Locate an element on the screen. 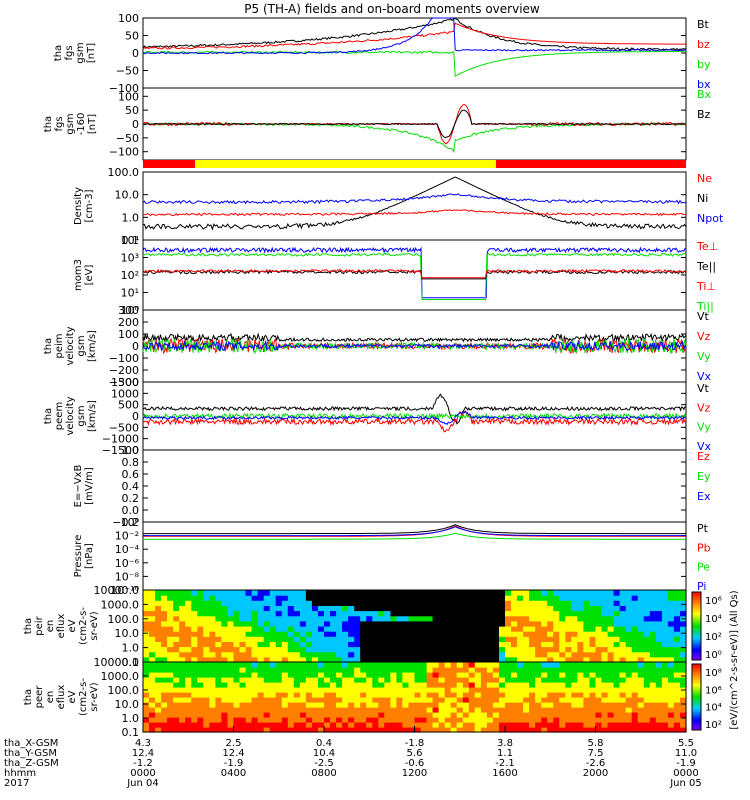 This screenshot has width=750, height=800. y-axis-label: gsm is located at coordinates (81, 415).